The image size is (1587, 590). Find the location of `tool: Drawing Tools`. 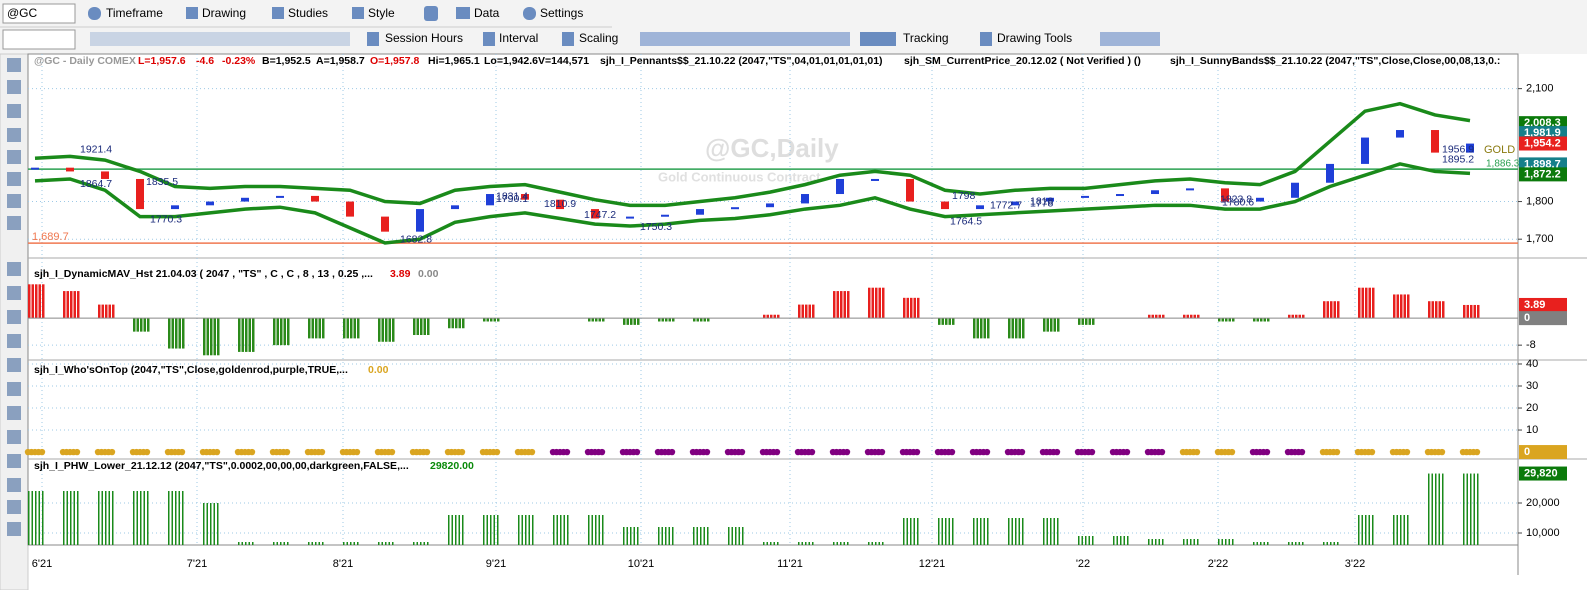

tool: Drawing Tools is located at coordinates (1034, 38).